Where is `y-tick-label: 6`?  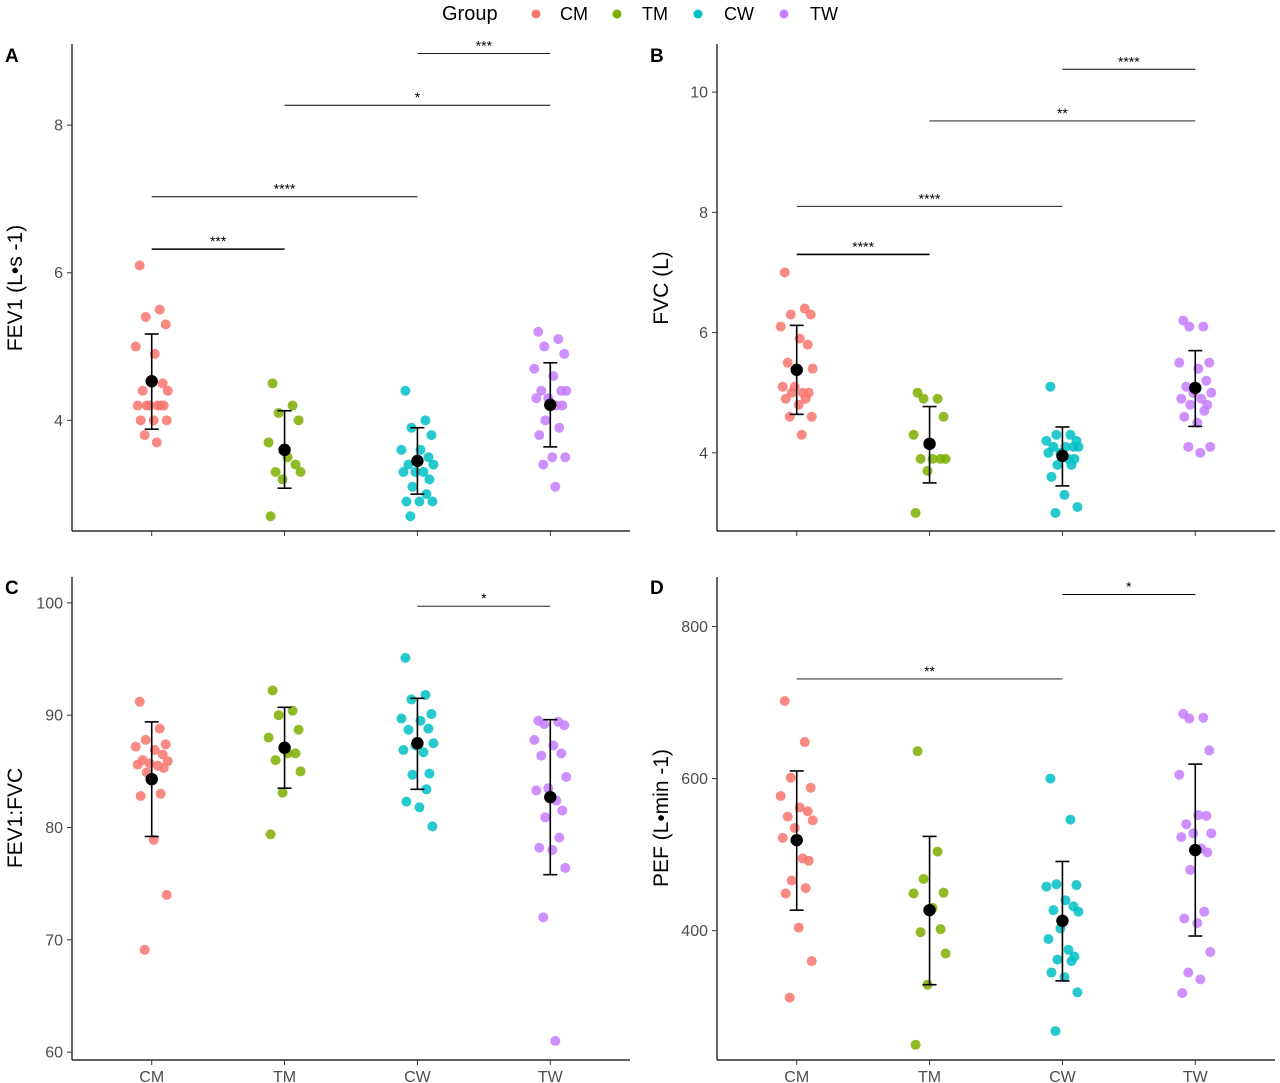
y-tick-label: 6 is located at coordinates (703, 333).